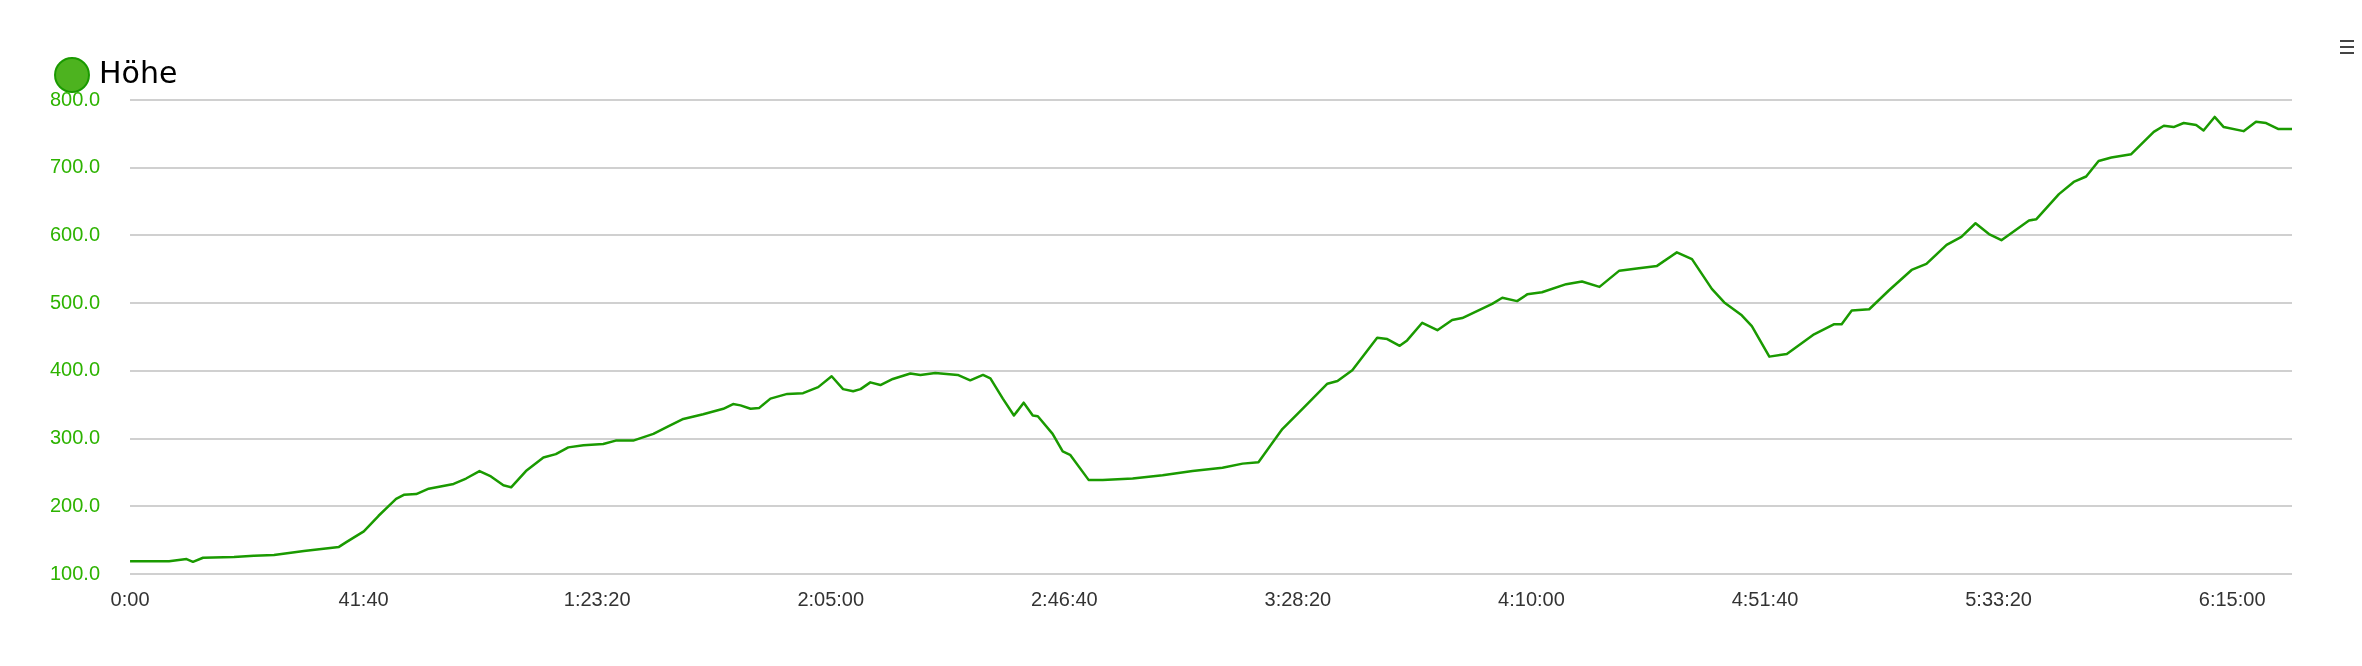  Describe the element at coordinates (831, 598) in the screenshot. I see `x-tick-label: 2:05:00` at that location.